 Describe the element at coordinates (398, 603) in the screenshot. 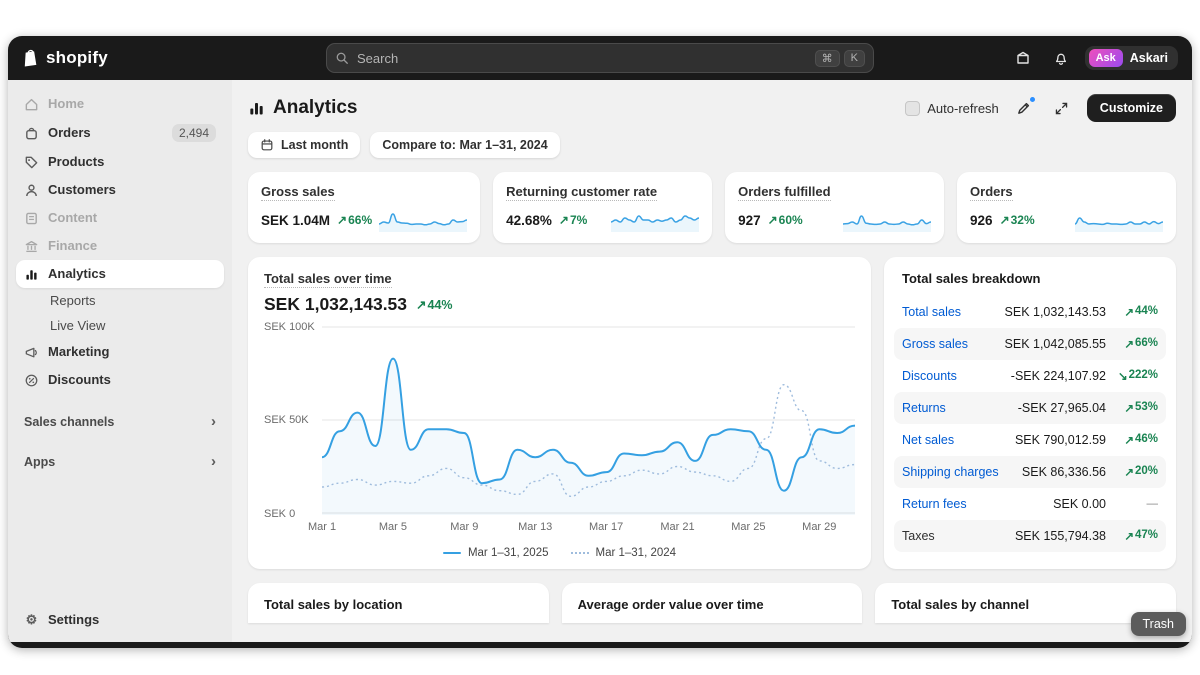

I see `bottom-card-1: Total sales by location` at that location.